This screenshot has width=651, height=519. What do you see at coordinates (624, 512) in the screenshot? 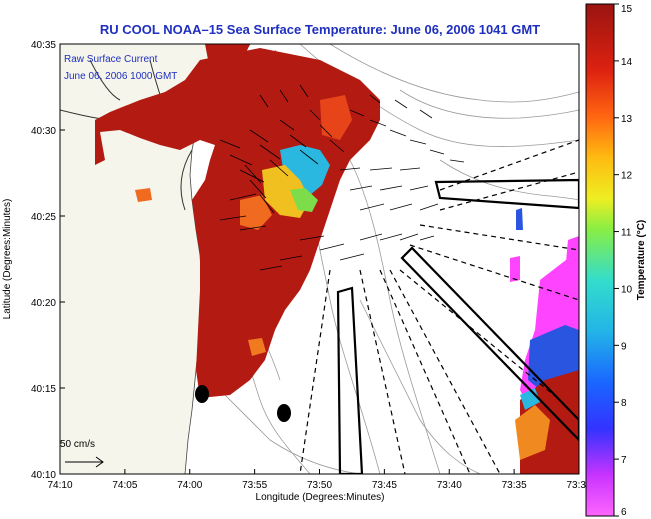
I see `colorbar-tick-label: 6` at bounding box center [624, 512].